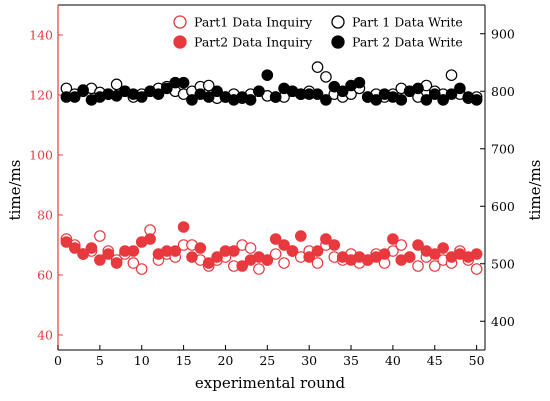  What do you see at coordinates (41, 95) in the screenshot?
I see `left-tick-label: 120` at bounding box center [41, 95].